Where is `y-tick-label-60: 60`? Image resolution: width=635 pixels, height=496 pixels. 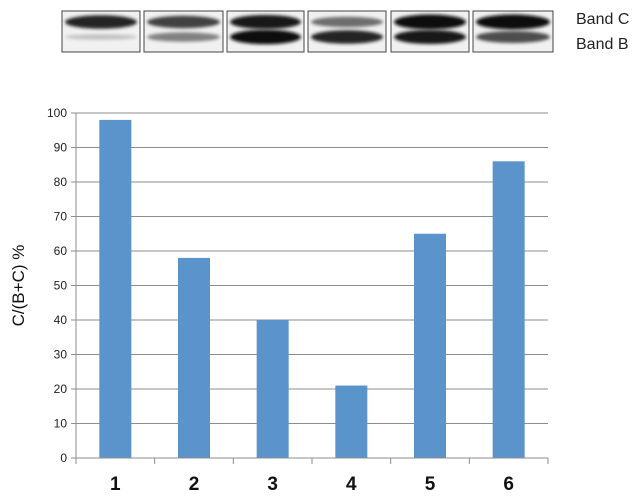 y-tick-label-60: 60 is located at coordinates (61, 251).